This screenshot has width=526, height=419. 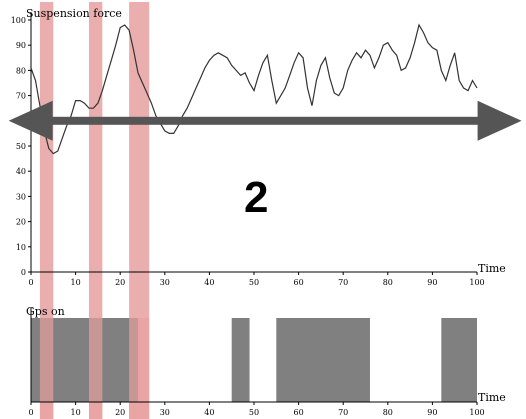 What do you see at coordinates (45, 311) in the screenshot?
I see `bottom-y-axis-title: Gps on` at bounding box center [45, 311].